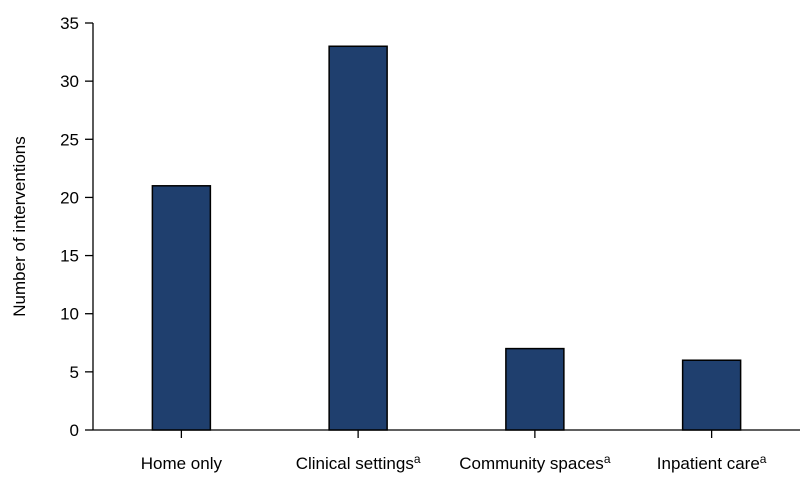 The height and width of the screenshot is (500, 808). Describe the element at coordinates (69, 256) in the screenshot. I see `y-tick-label: 15` at that location.